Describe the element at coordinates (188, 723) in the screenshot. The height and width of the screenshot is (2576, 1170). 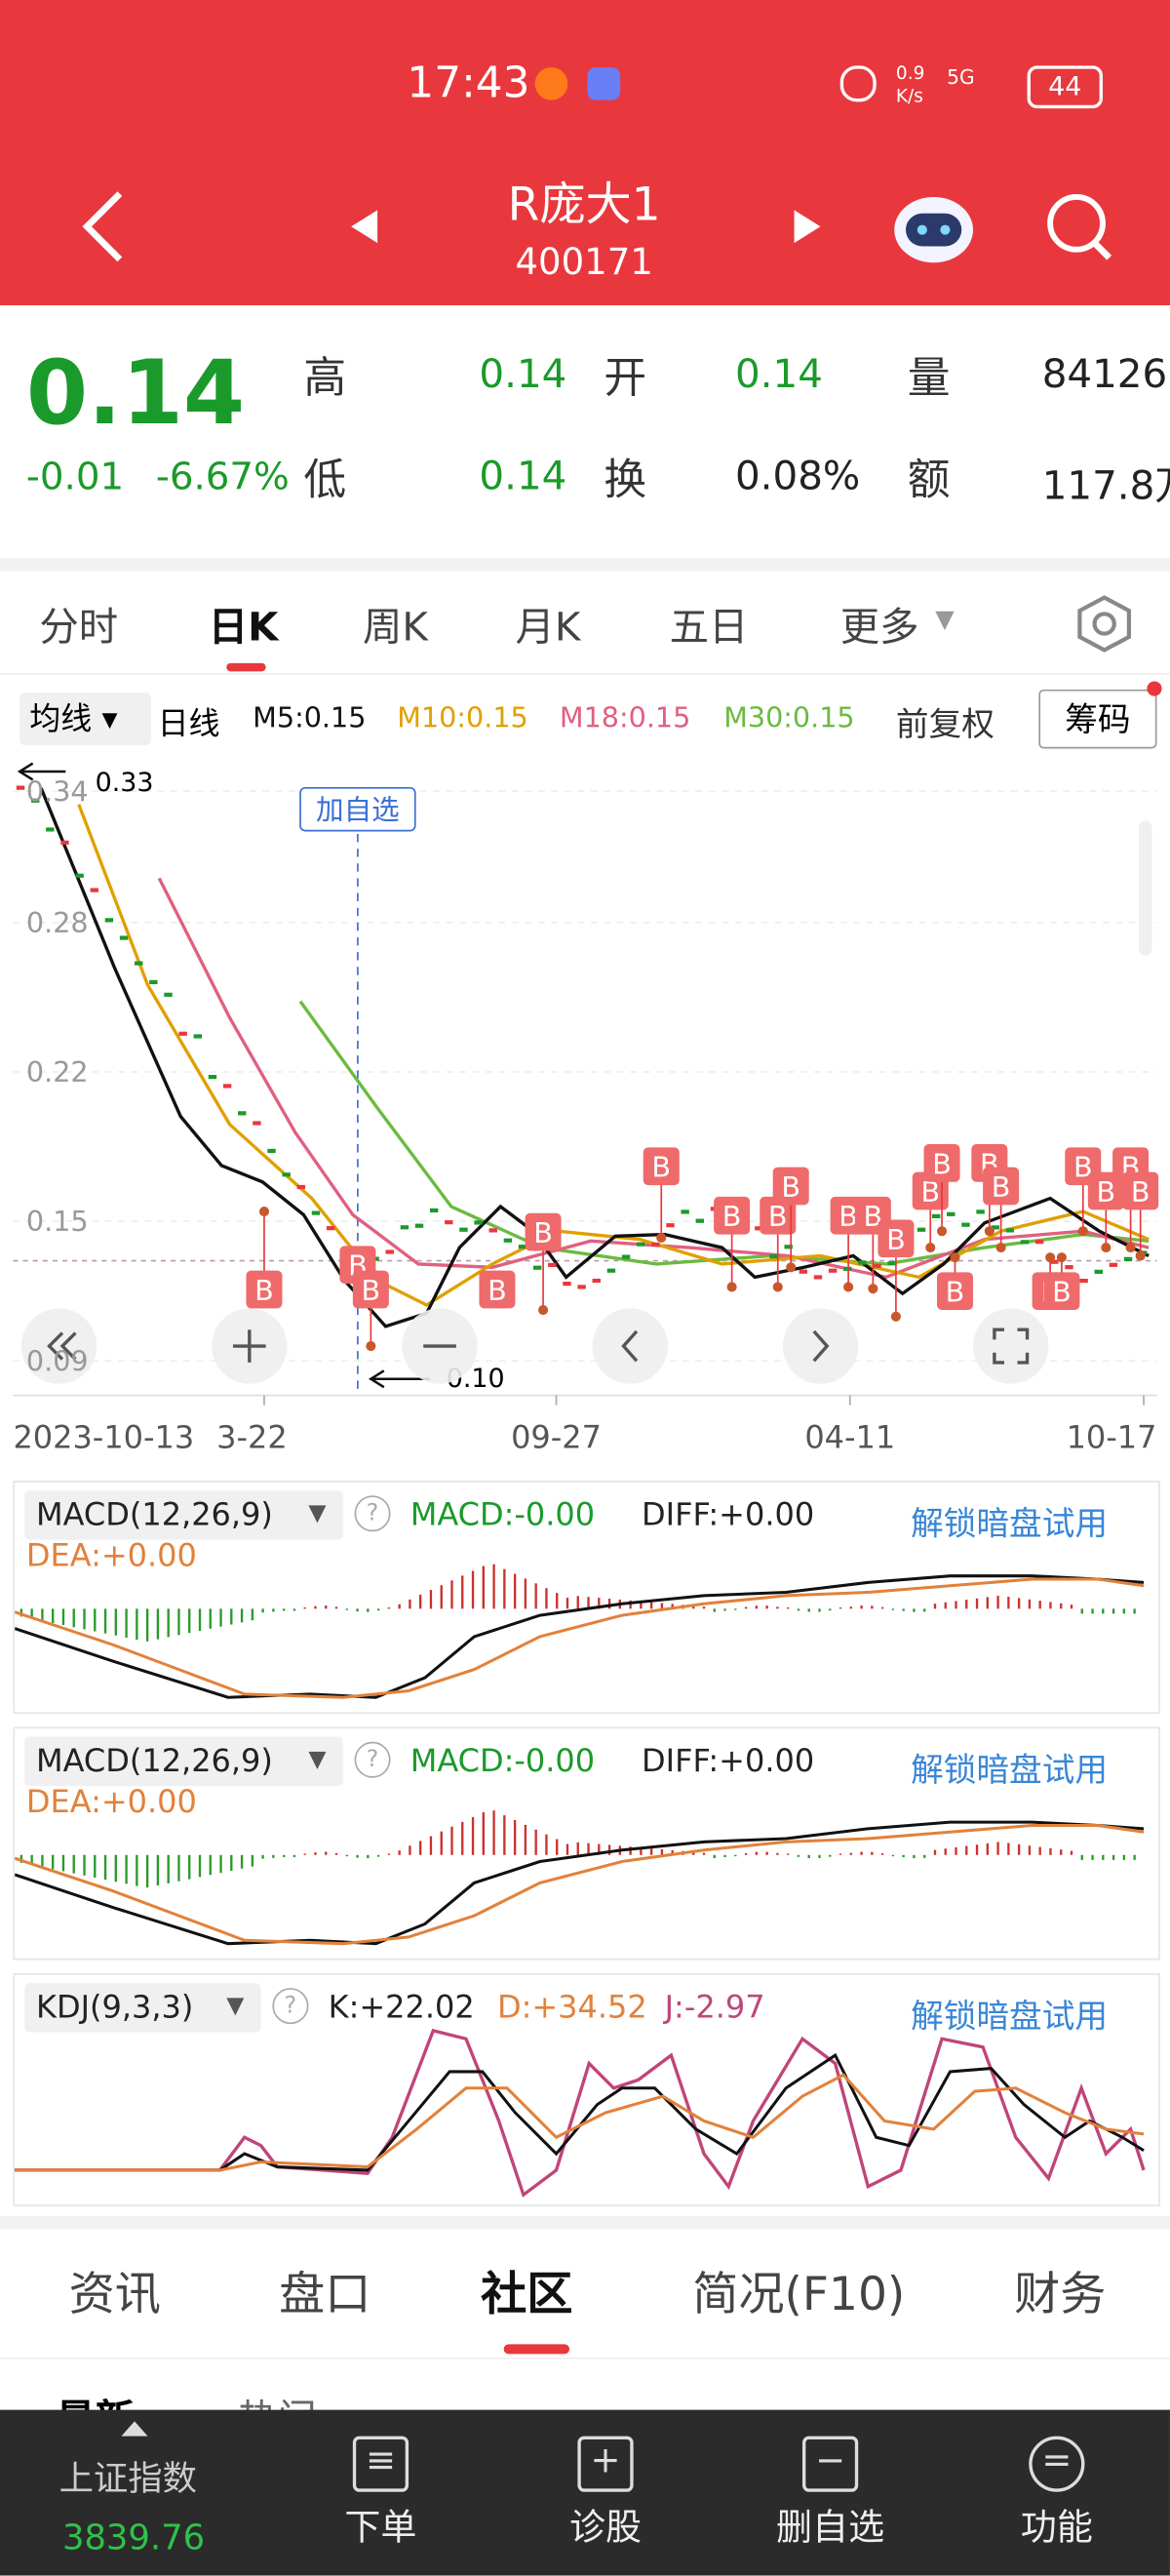
I see `ma-period: 日线` at that location.